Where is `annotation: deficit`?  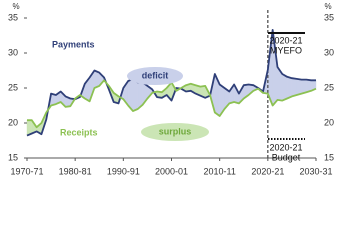 annotation: deficit is located at coordinates (155, 75).